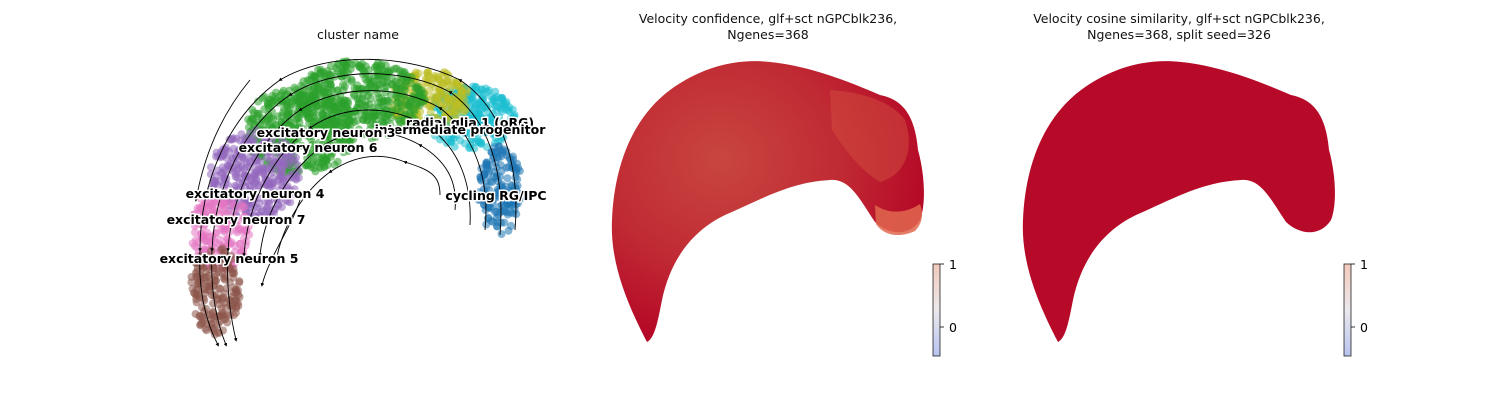 The image size is (1500, 400). What do you see at coordinates (1355, 307) in the screenshot?
I see `colorbar-cosine: 1 0` at bounding box center [1355, 307].